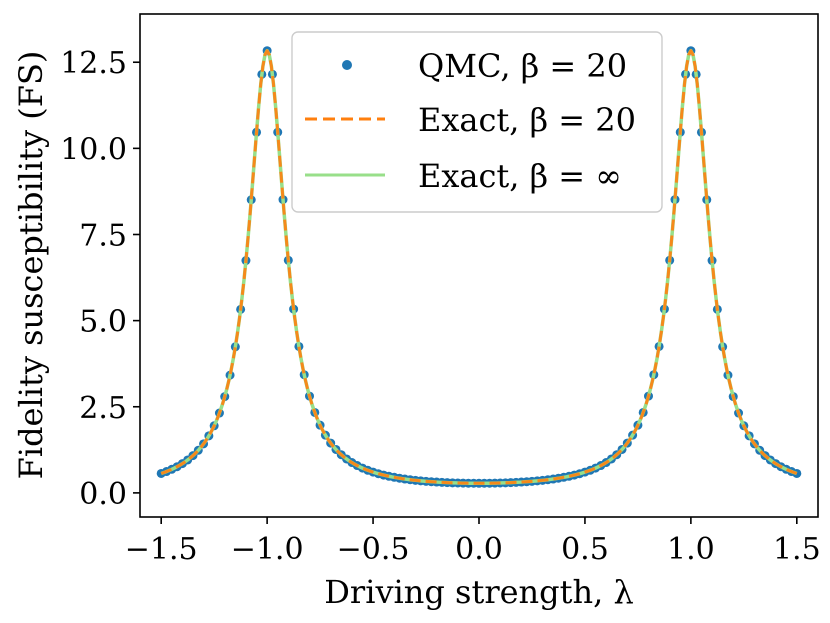  What do you see at coordinates (797, 549) in the screenshot?
I see `x-tick-label: 1.5` at bounding box center [797, 549].